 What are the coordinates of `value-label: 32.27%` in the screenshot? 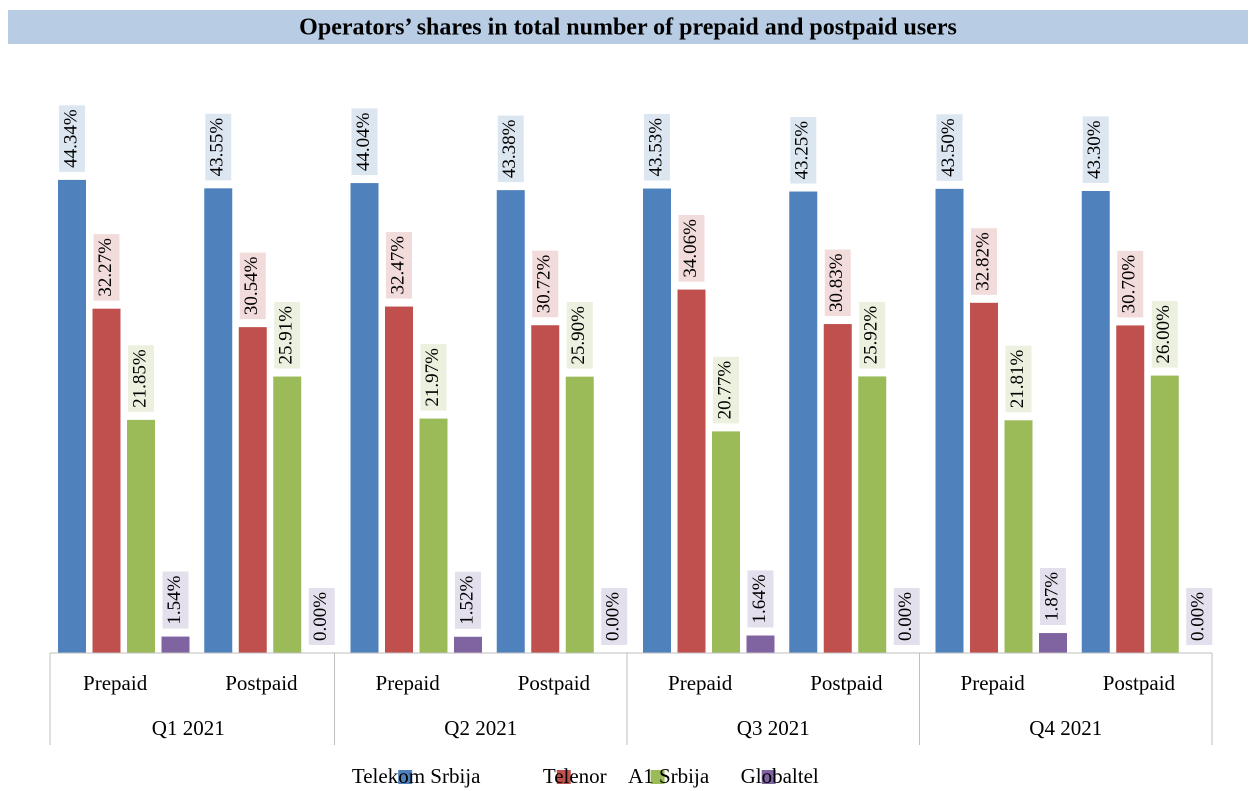 It's located at (105, 267).